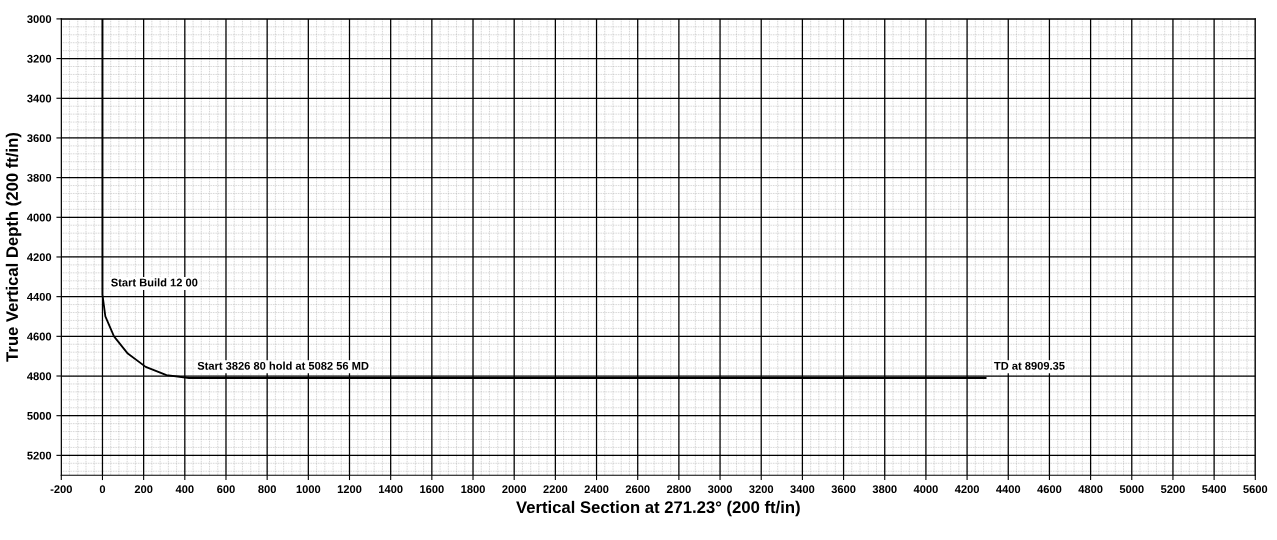 The height and width of the screenshot is (540, 1277). I want to click on x-tick-label: 400, so click(184, 489).